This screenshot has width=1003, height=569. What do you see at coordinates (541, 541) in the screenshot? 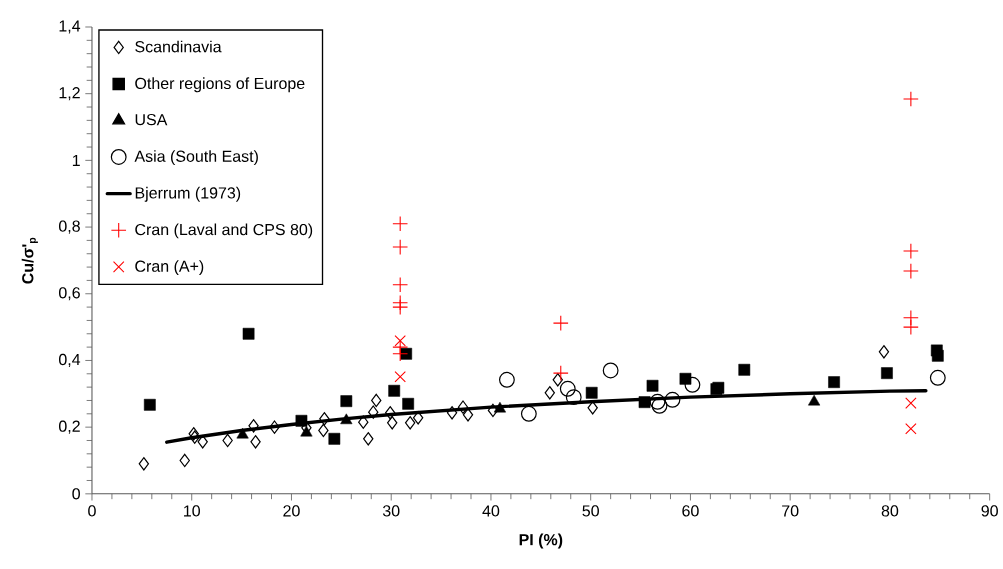
I see `x-axis-title: PI (%)` at bounding box center [541, 541].